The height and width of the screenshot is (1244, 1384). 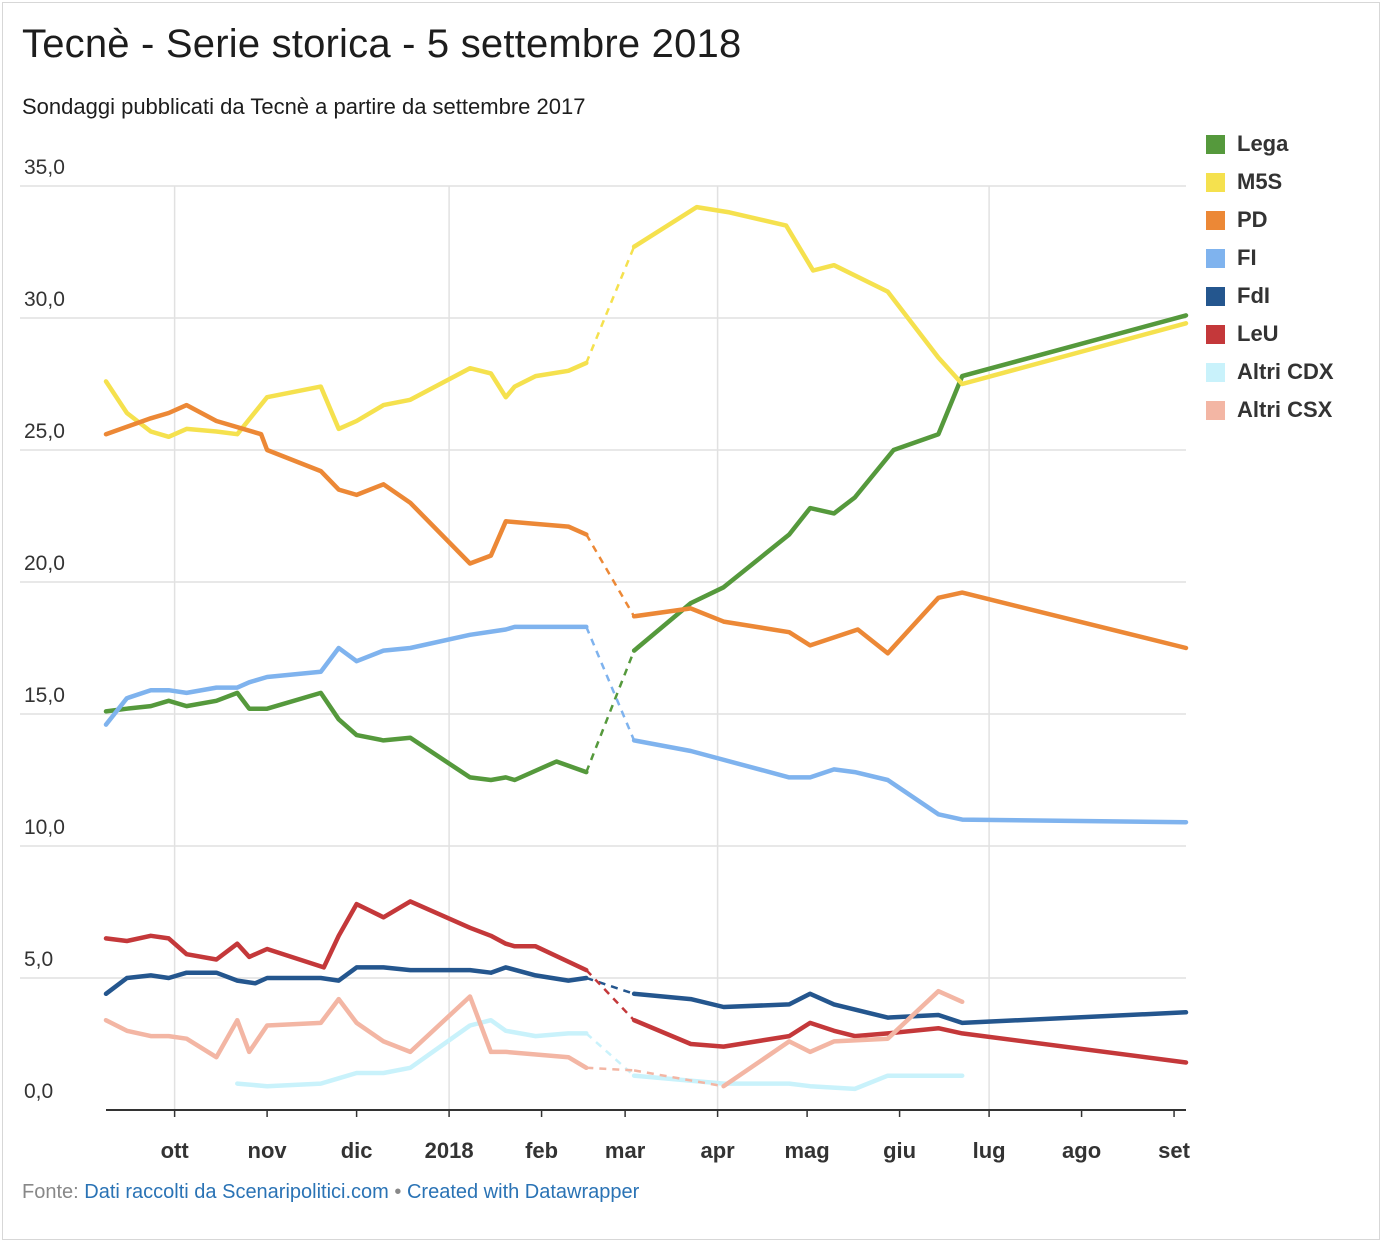 What do you see at coordinates (44, 695) in the screenshot?
I see `y-tick-label: 15,0` at bounding box center [44, 695].